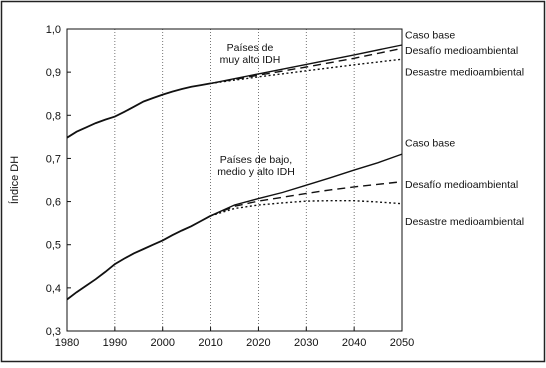 The image size is (546, 368). I want to click on x-tick-label-2020: 2020, so click(258, 343).